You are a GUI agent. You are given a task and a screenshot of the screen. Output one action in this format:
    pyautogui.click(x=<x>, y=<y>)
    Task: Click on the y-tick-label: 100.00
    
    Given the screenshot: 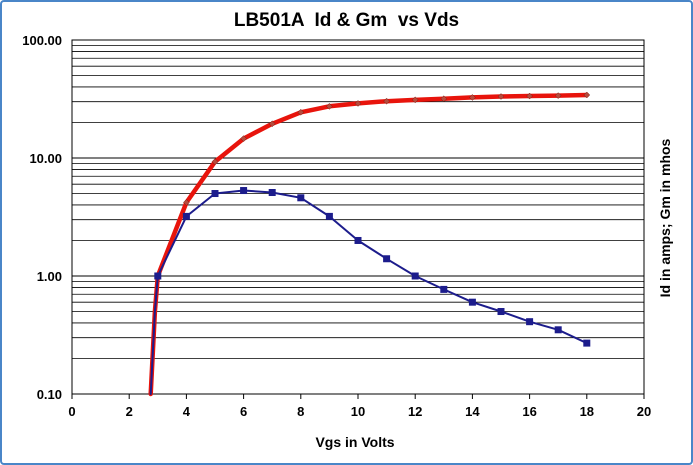 What is the action you would take?
    pyautogui.click(x=42, y=40)
    